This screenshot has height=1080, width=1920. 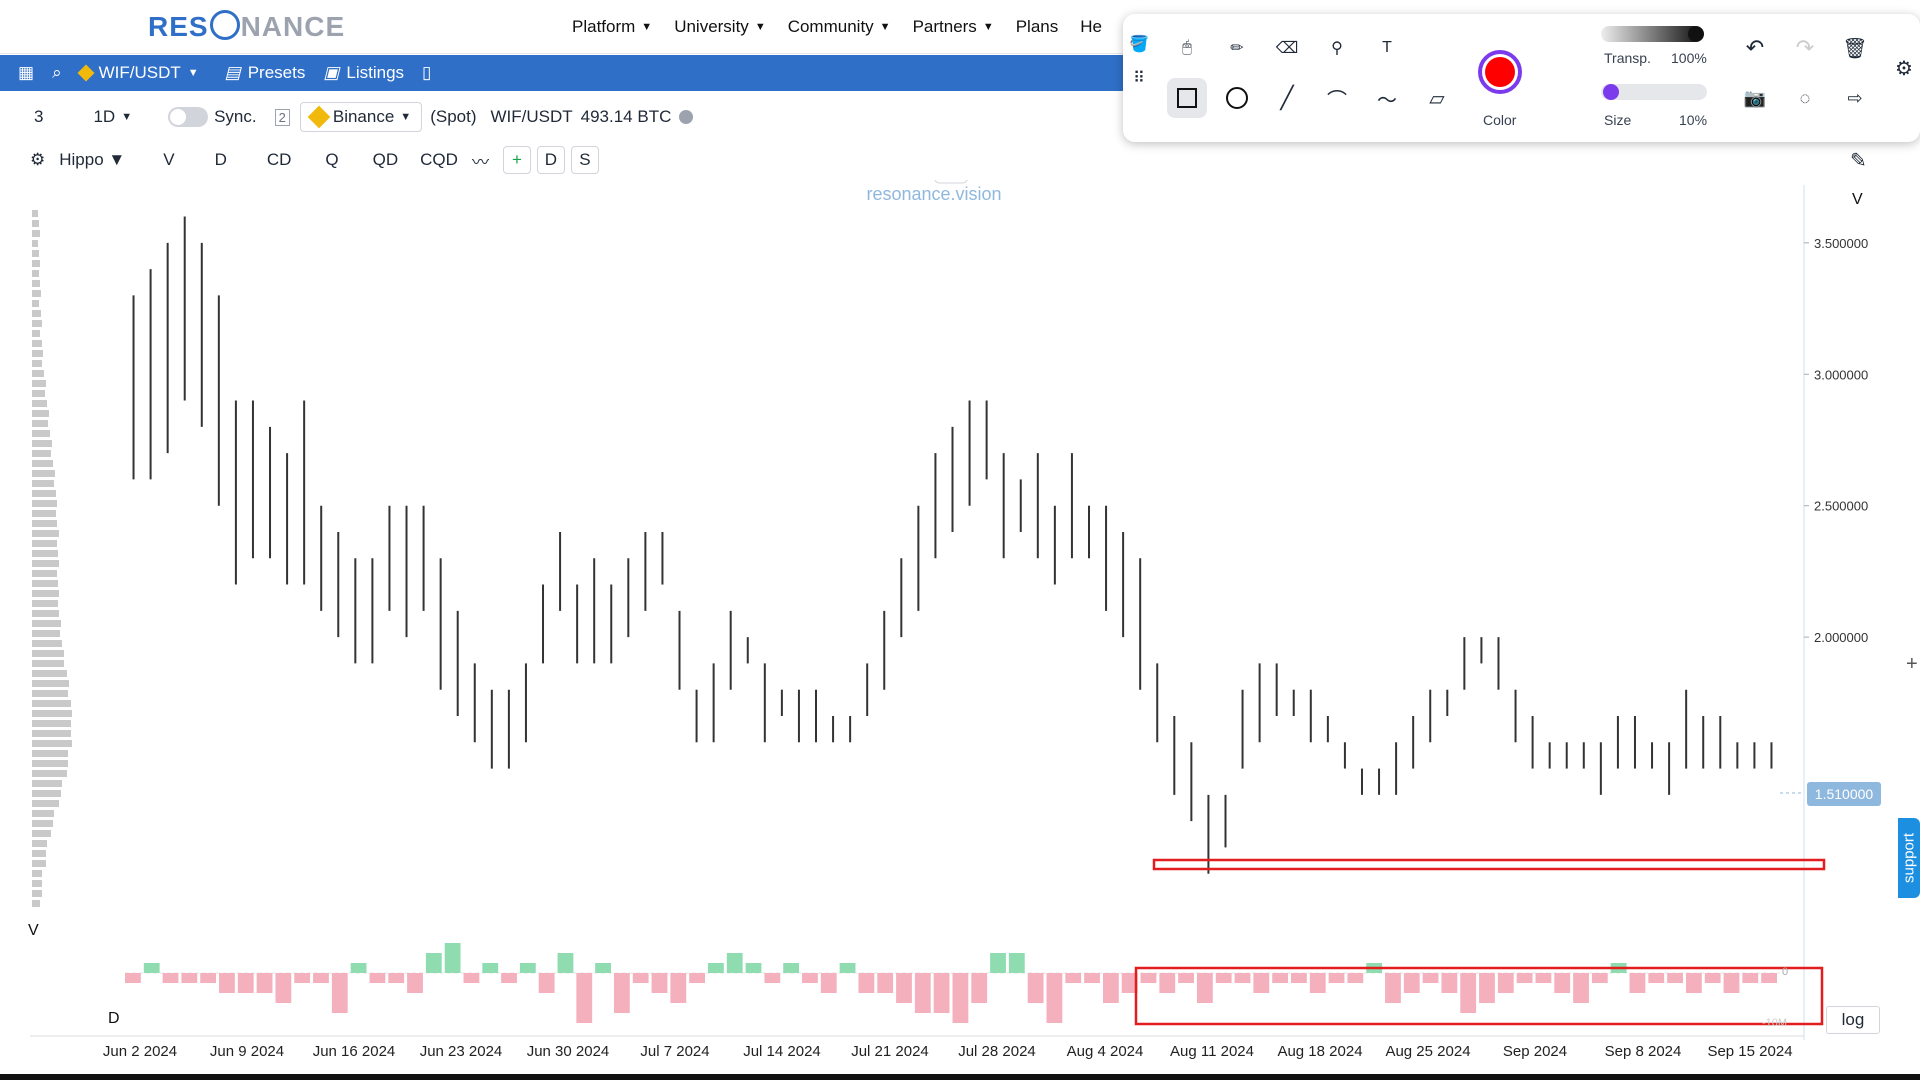 I want to click on curve-tool-icon: ⌒, so click(x=1337, y=100).